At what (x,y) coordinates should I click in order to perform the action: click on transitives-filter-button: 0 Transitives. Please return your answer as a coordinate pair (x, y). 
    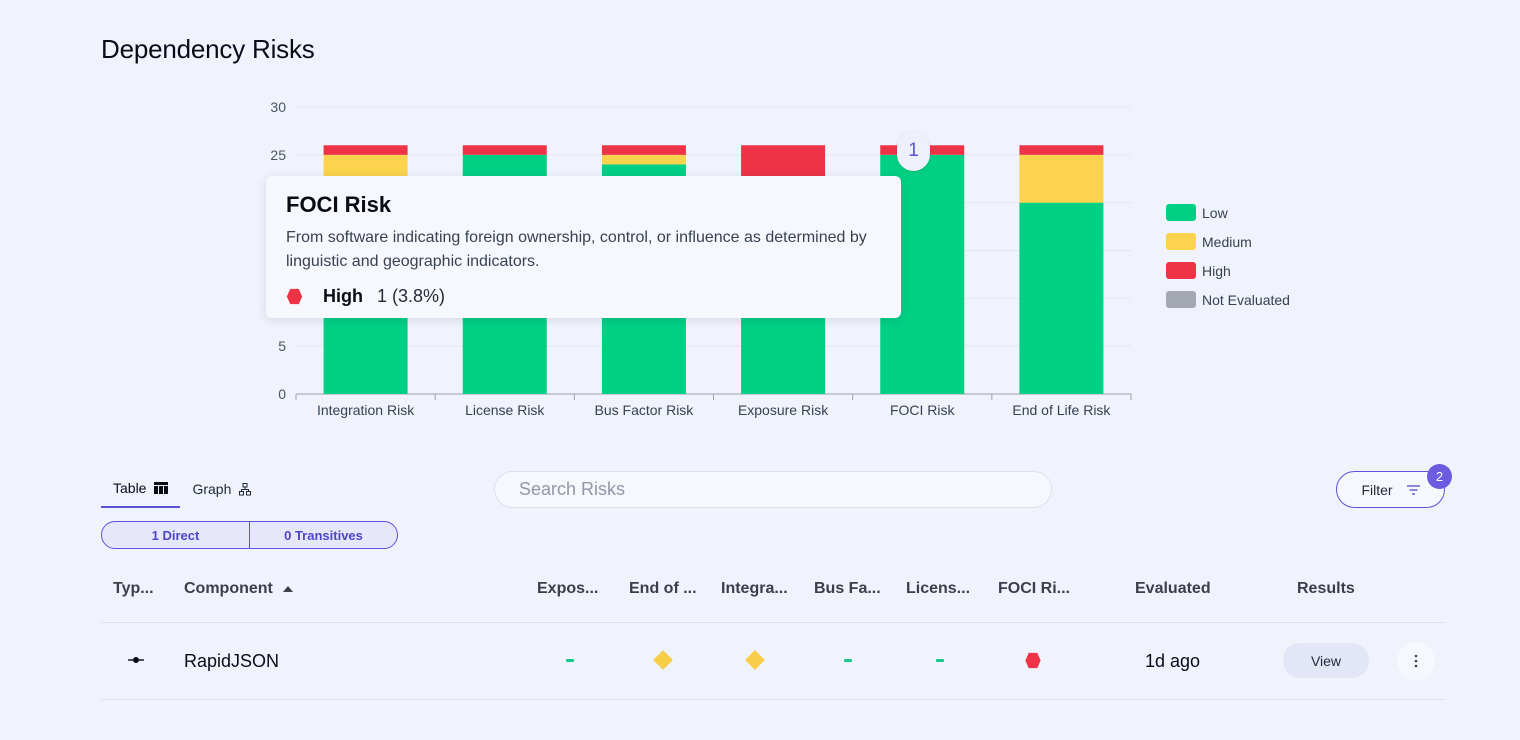
    Looking at the image, I should click on (323, 535).